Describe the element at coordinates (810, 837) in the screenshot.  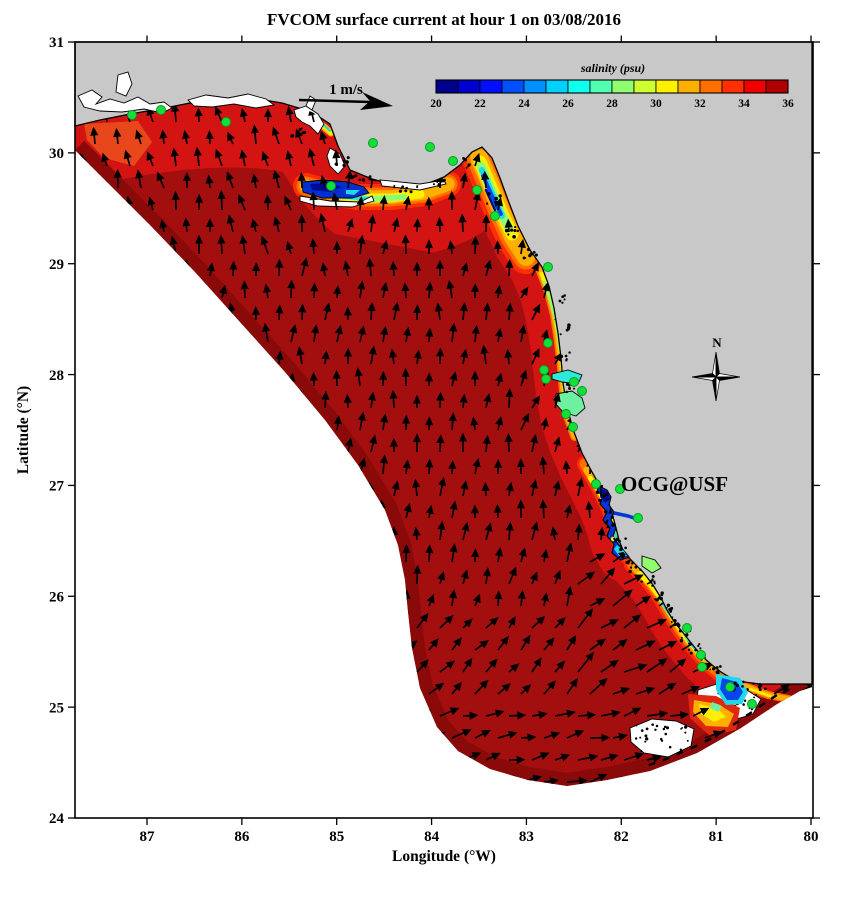
I see `x-tick-label: 80` at that location.